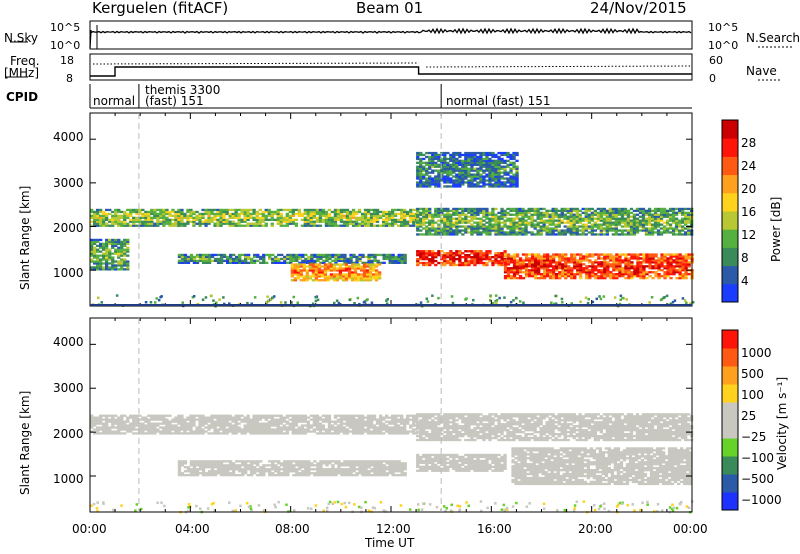 This screenshot has height=554, width=800. I want to click on power-scatter-cell, so click(671, 303).